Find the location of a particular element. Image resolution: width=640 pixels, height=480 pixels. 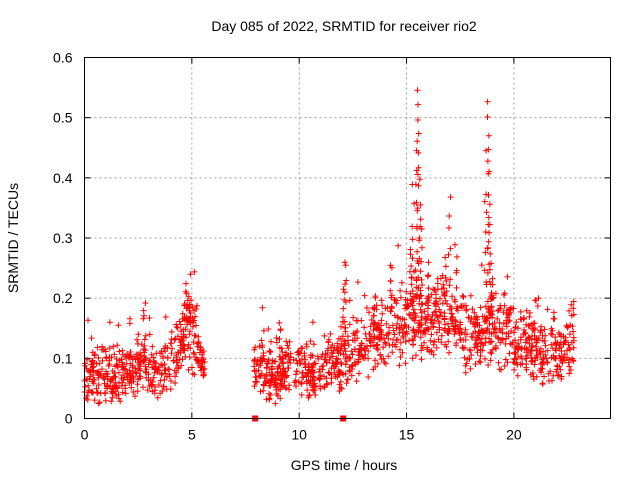

y-tick-label: 0.6 is located at coordinates (63, 58).